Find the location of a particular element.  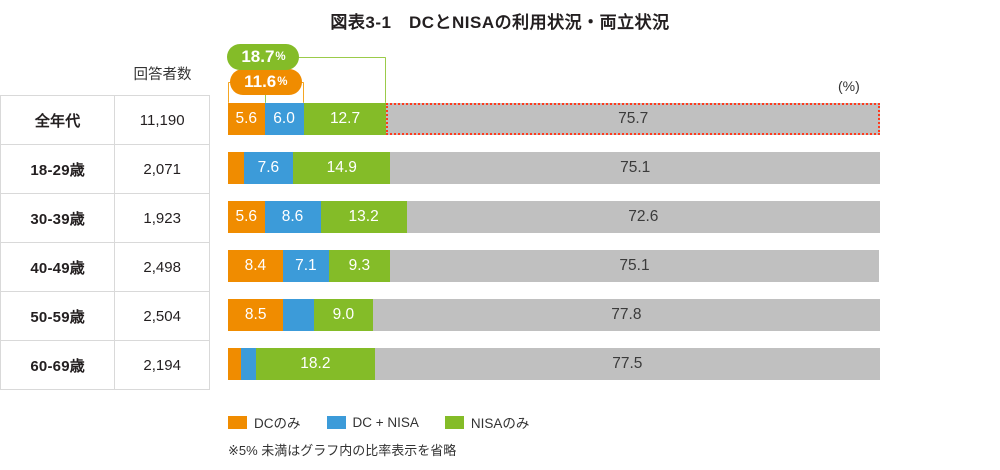

table-row: 全年代 11,190 is located at coordinates (105, 120).